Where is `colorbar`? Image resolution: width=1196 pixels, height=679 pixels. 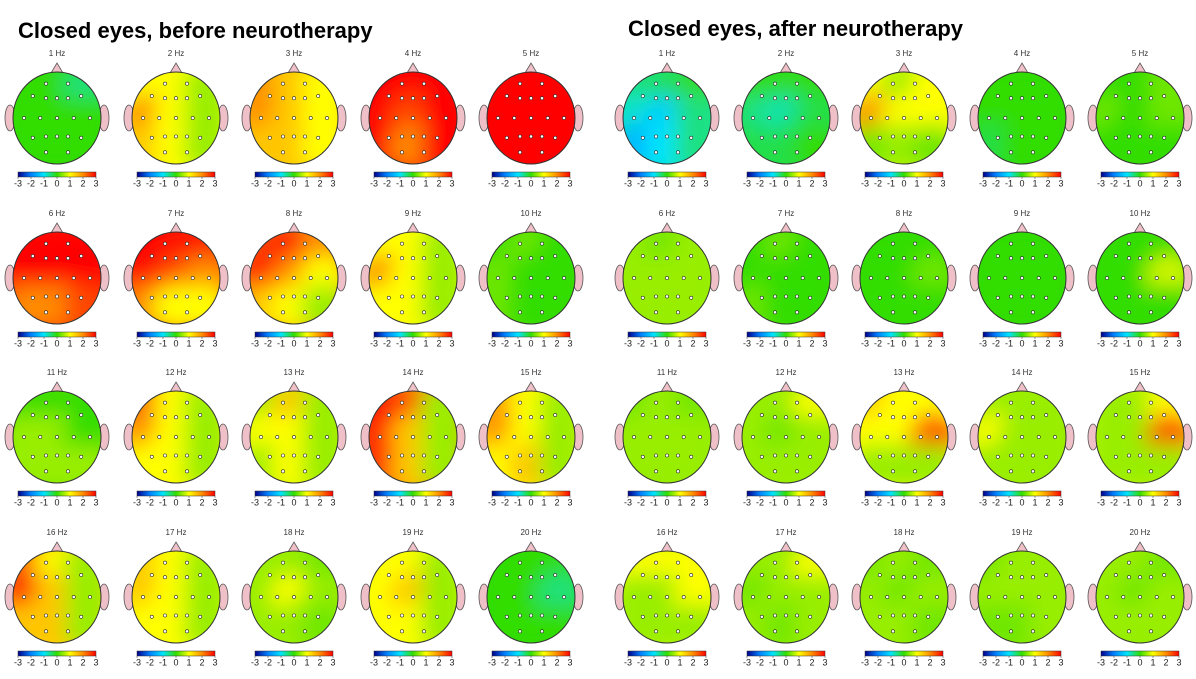 colorbar is located at coordinates (294, 653).